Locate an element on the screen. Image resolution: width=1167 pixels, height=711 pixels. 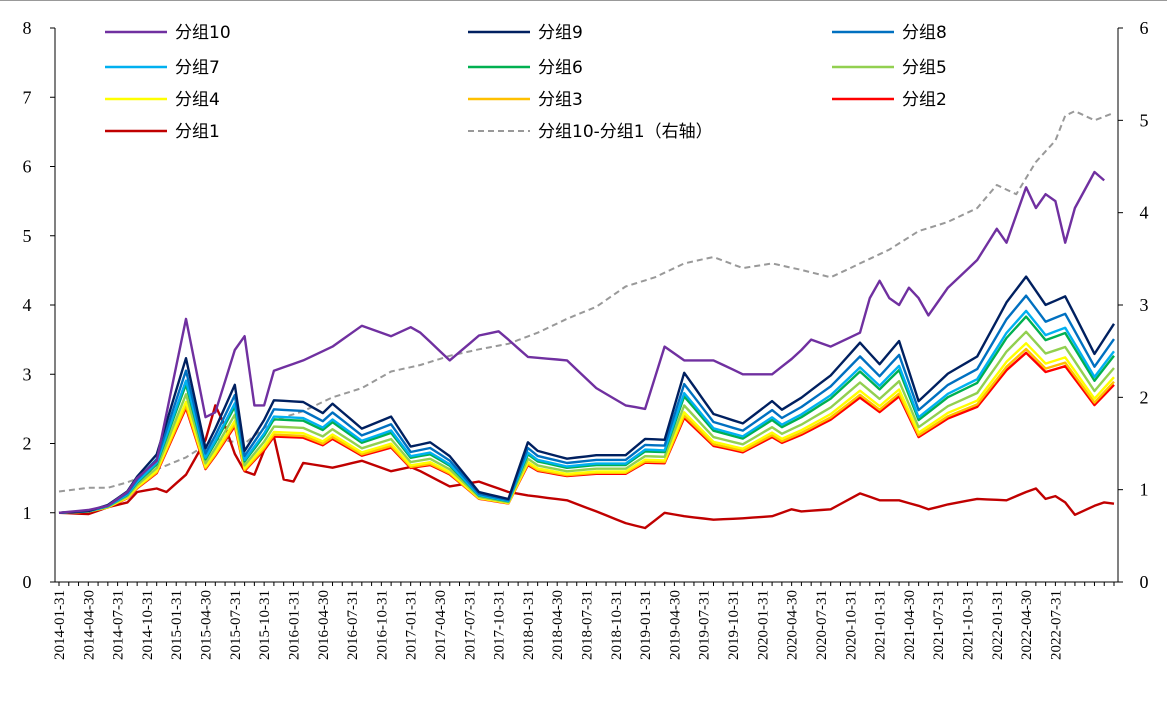
legend-label-分组2: 分组2 is located at coordinates (924, 100).